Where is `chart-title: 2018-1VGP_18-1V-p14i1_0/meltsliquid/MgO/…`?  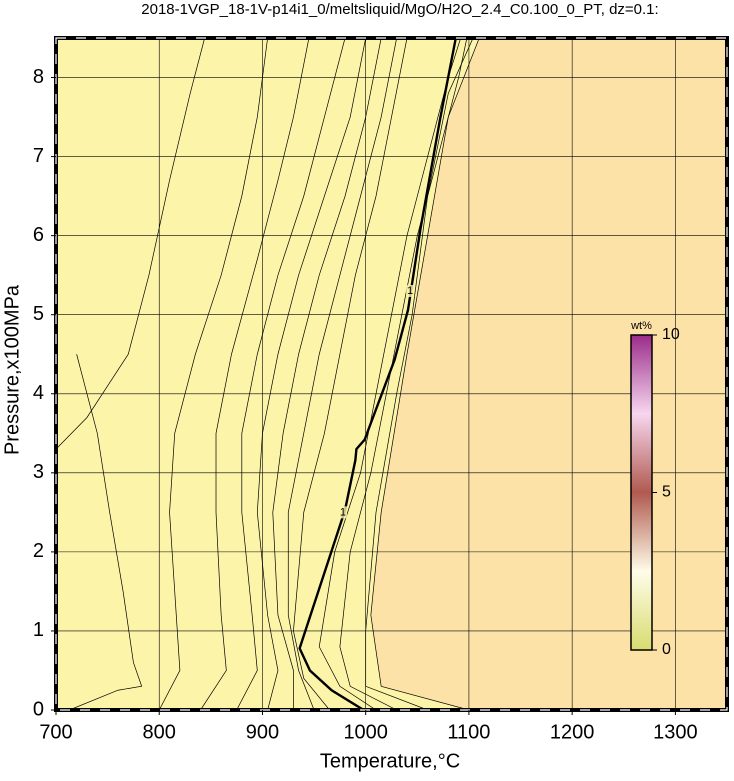
chart-title: 2018-1VGP_18-1V-p14i1_0/meltsliquid/MgO/… is located at coordinates (399, 9).